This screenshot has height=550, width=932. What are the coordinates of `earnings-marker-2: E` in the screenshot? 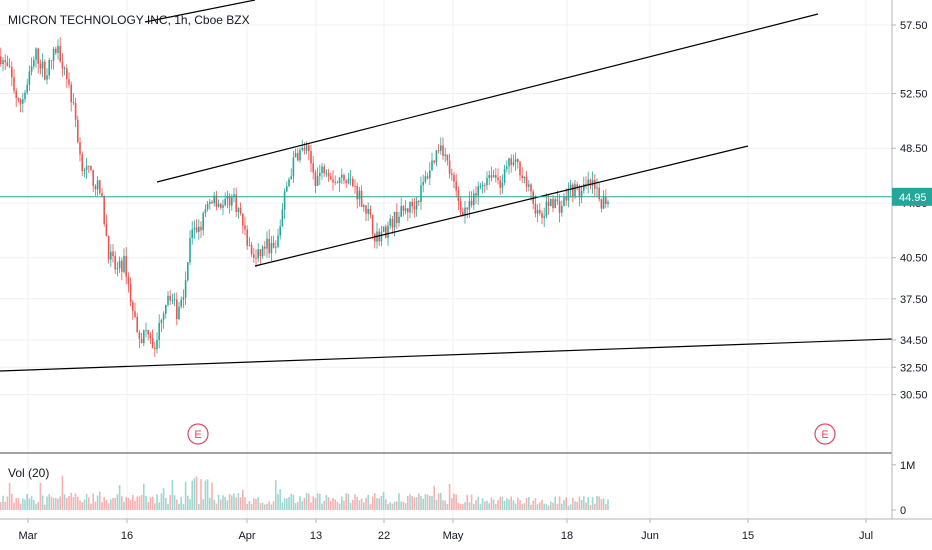 It's located at (825, 434).